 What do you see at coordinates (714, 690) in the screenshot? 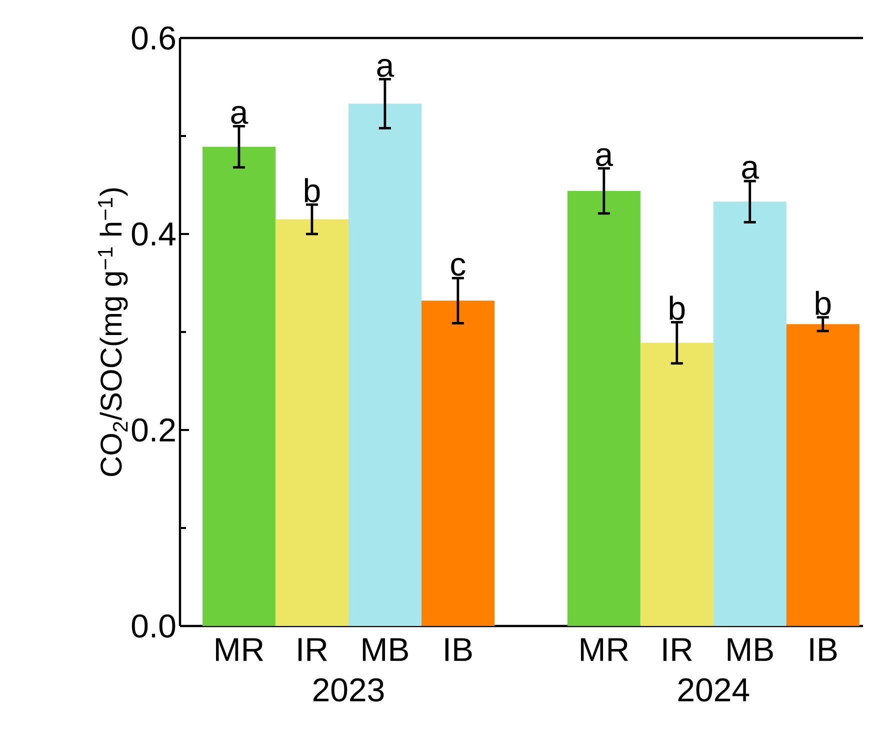
I see `x-tick-label: 2024` at bounding box center [714, 690].